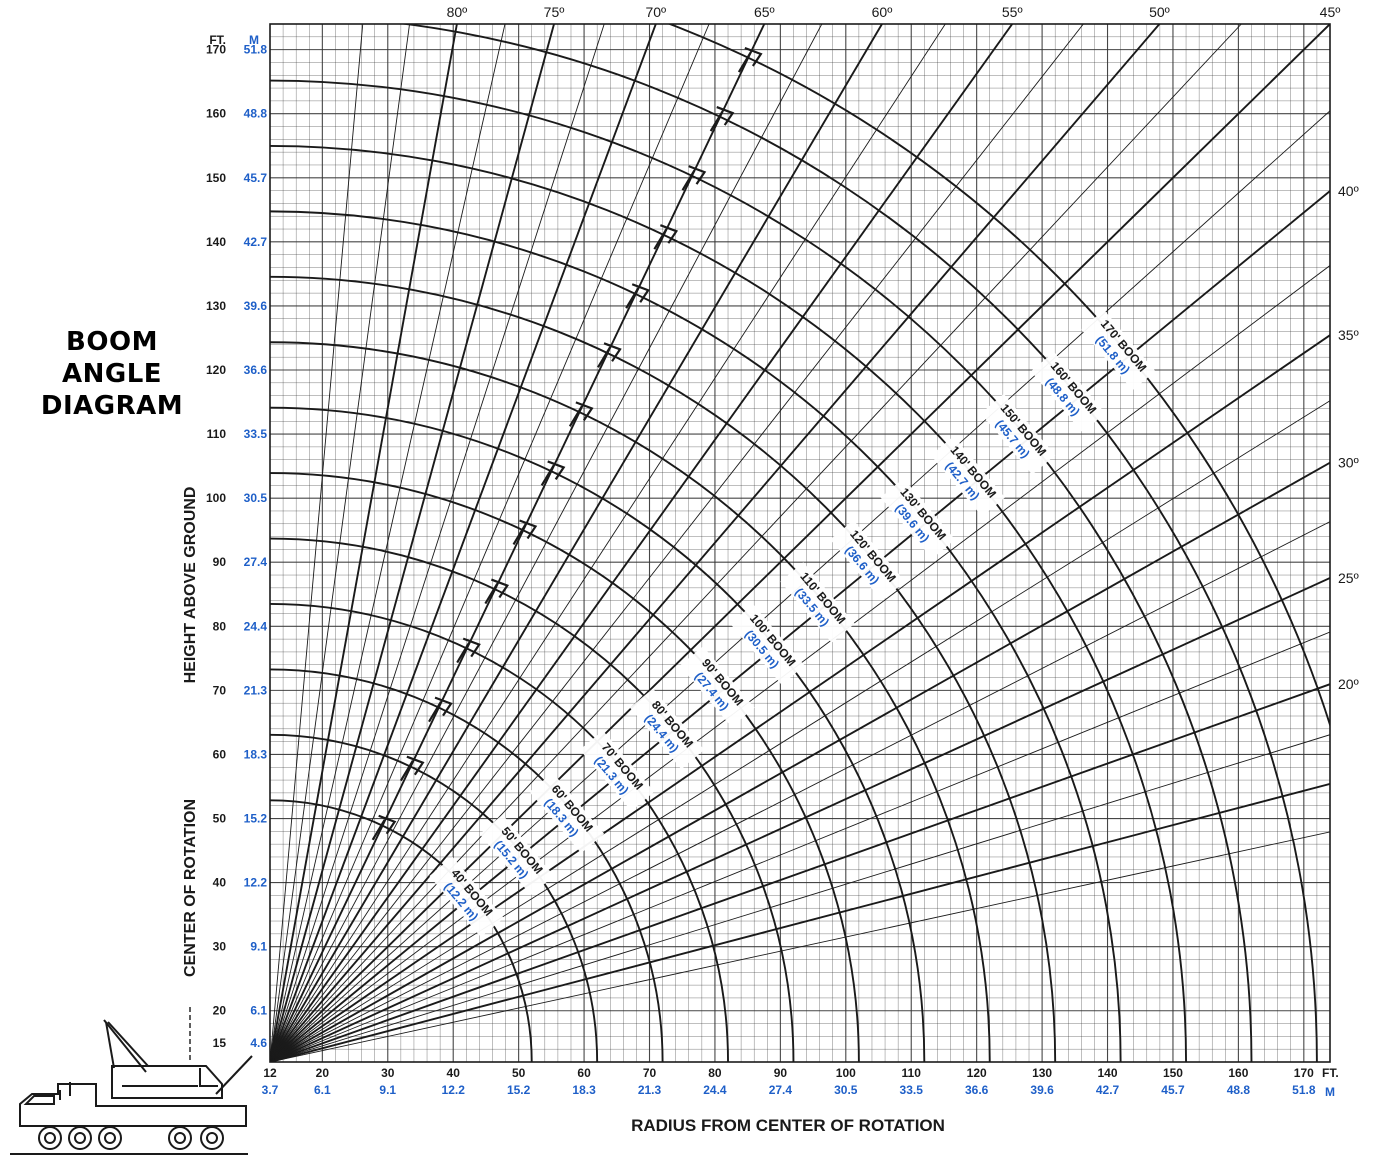 This screenshot has width=1373, height=1158. What do you see at coordinates (1348, 191) in the screenshot?
I see `angle-label-40: 40º` at bounding box center [1348, 191].